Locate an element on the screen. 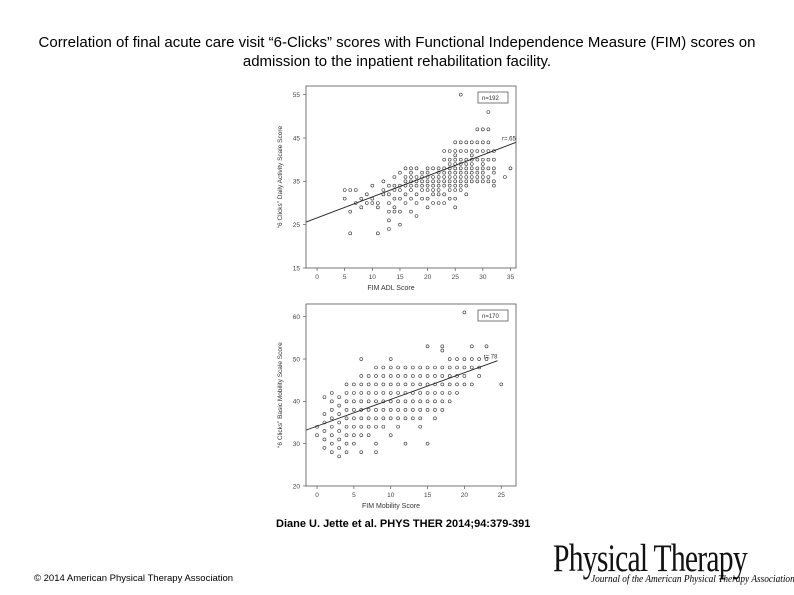  x-tick-label: 15 is located at coordinates (400, 277).